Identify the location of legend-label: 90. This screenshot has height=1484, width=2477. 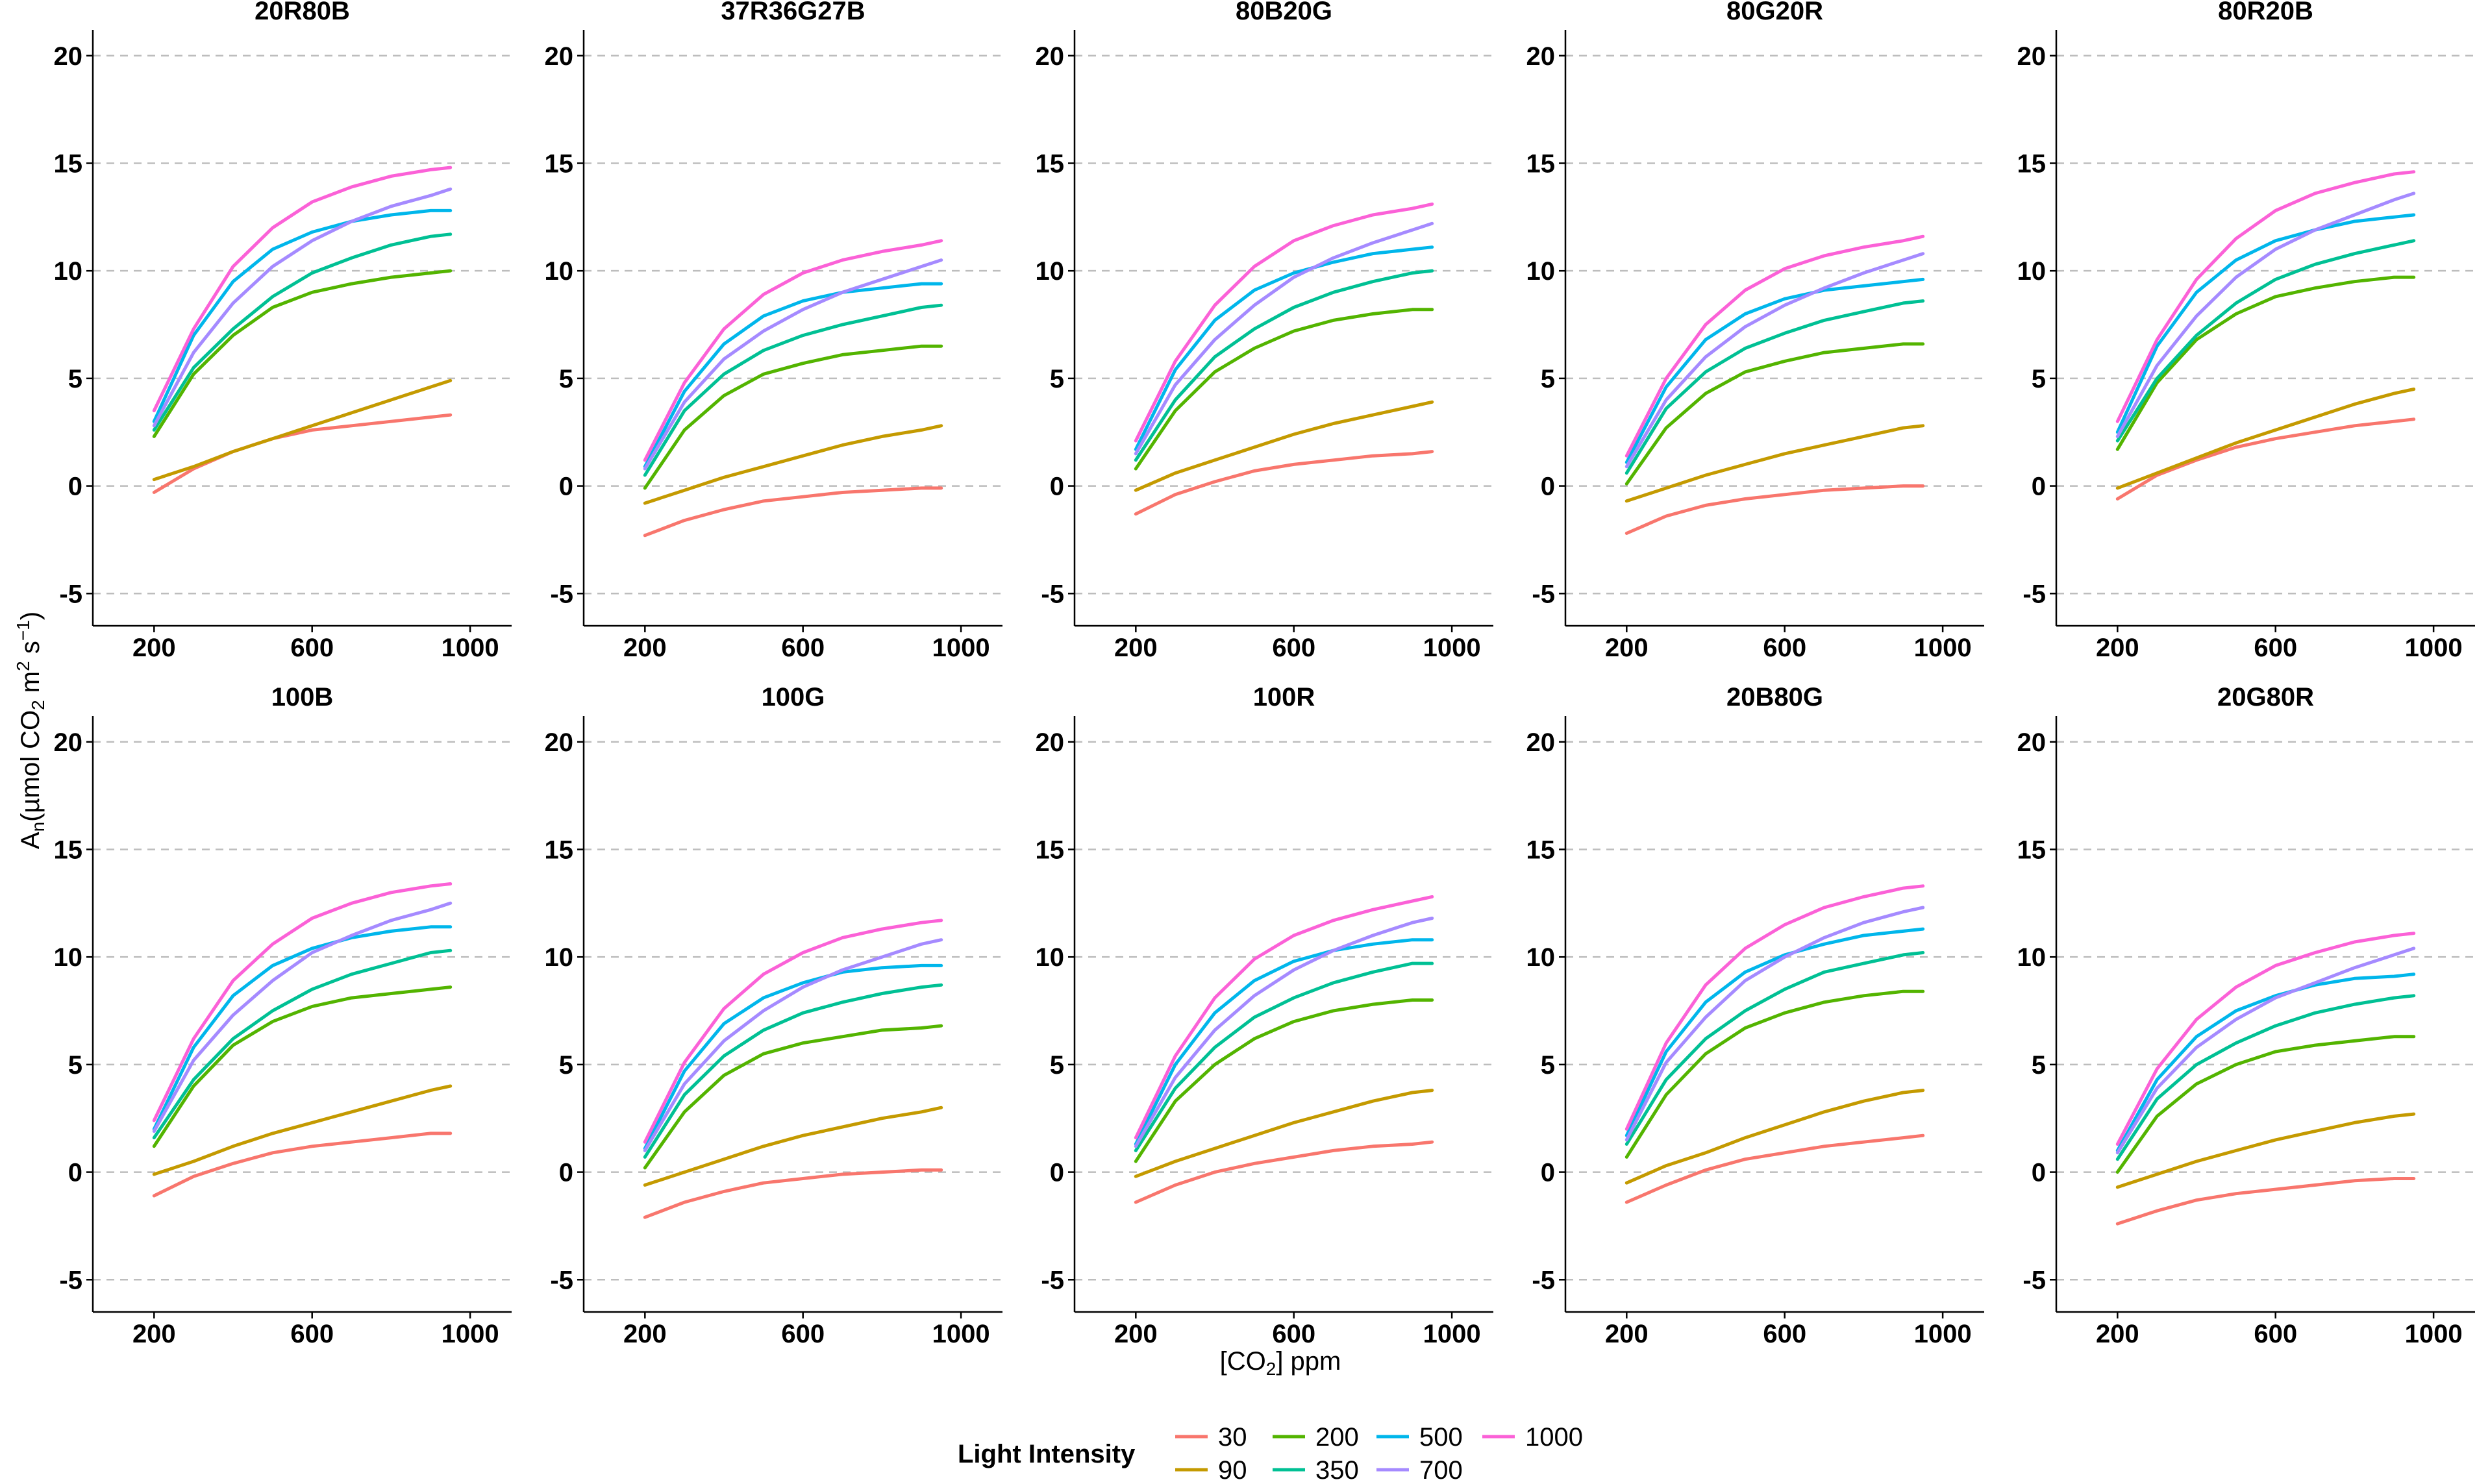
(1232, 1470).